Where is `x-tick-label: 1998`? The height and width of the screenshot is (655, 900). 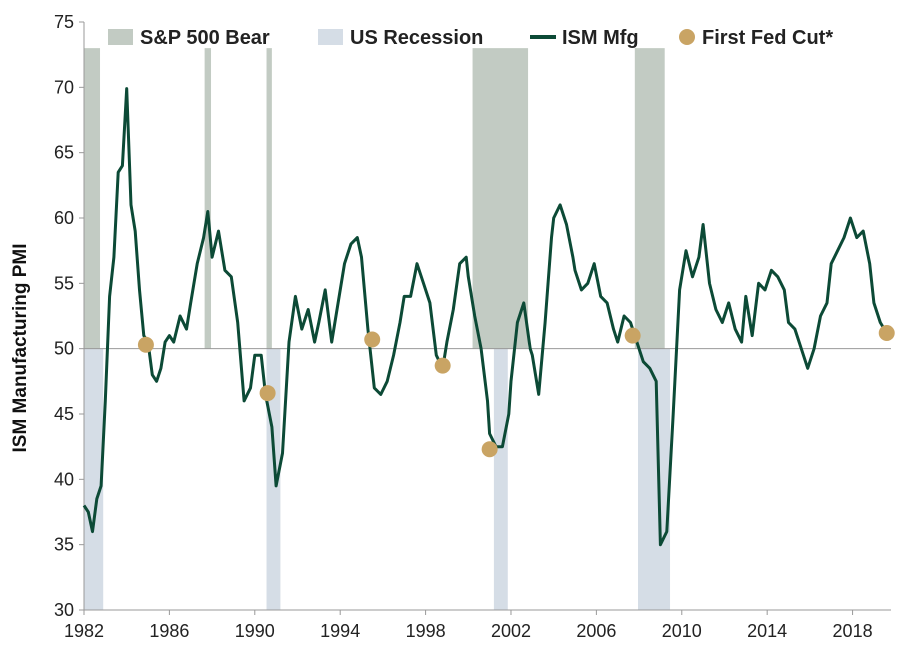
x-tick-label: 1998 is located at coordinates (426, 631).